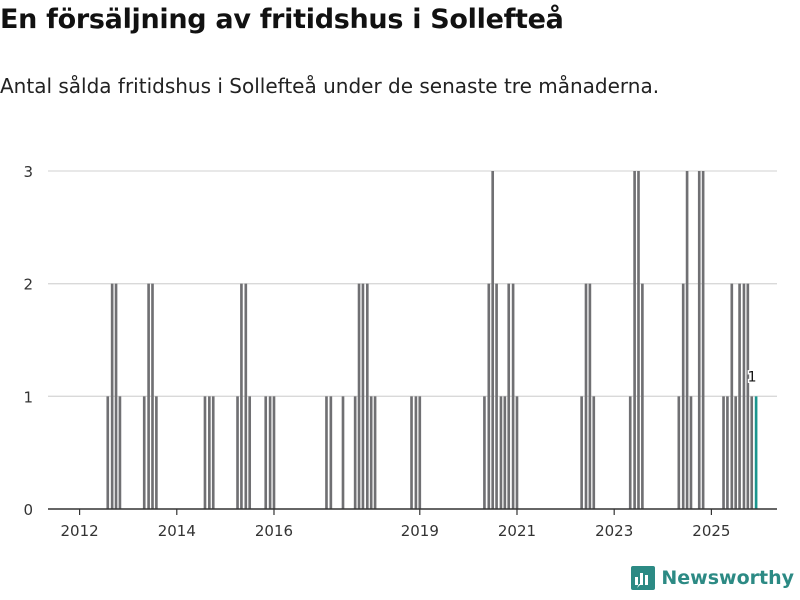 This screenshot has width=800, height=600. What do you see at coordinates (28, 285) in the screenshot?
I see `y-tick-label: 2` at bounding box center [28, 285].